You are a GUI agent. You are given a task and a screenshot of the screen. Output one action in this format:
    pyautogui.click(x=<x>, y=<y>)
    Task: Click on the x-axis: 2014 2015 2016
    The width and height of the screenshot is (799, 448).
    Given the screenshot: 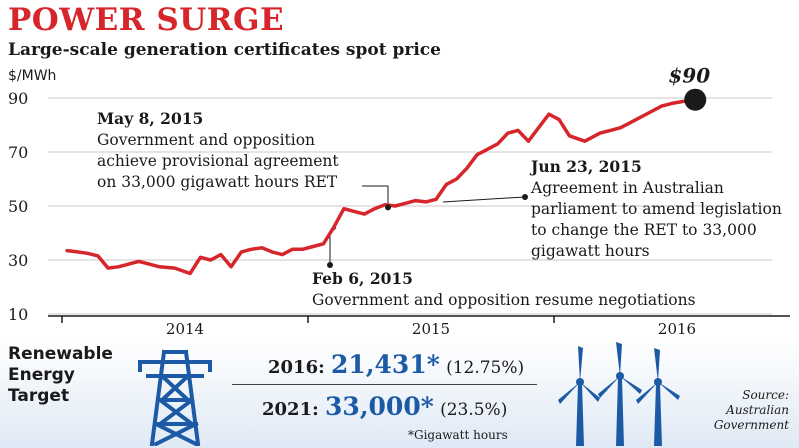 What is the action you would take?
    pyautogui.click(x=419, y=326)
    